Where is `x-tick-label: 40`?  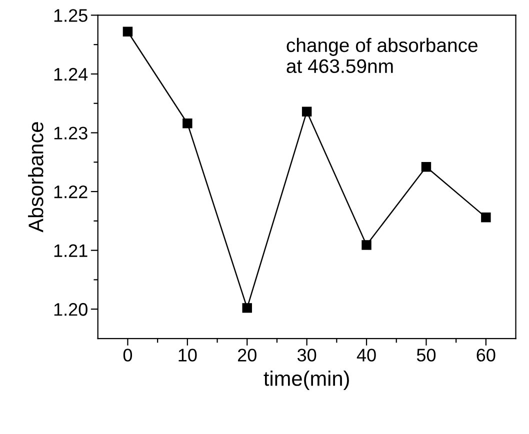 x-tick-label: 40 is located at coordinates (366, 355).